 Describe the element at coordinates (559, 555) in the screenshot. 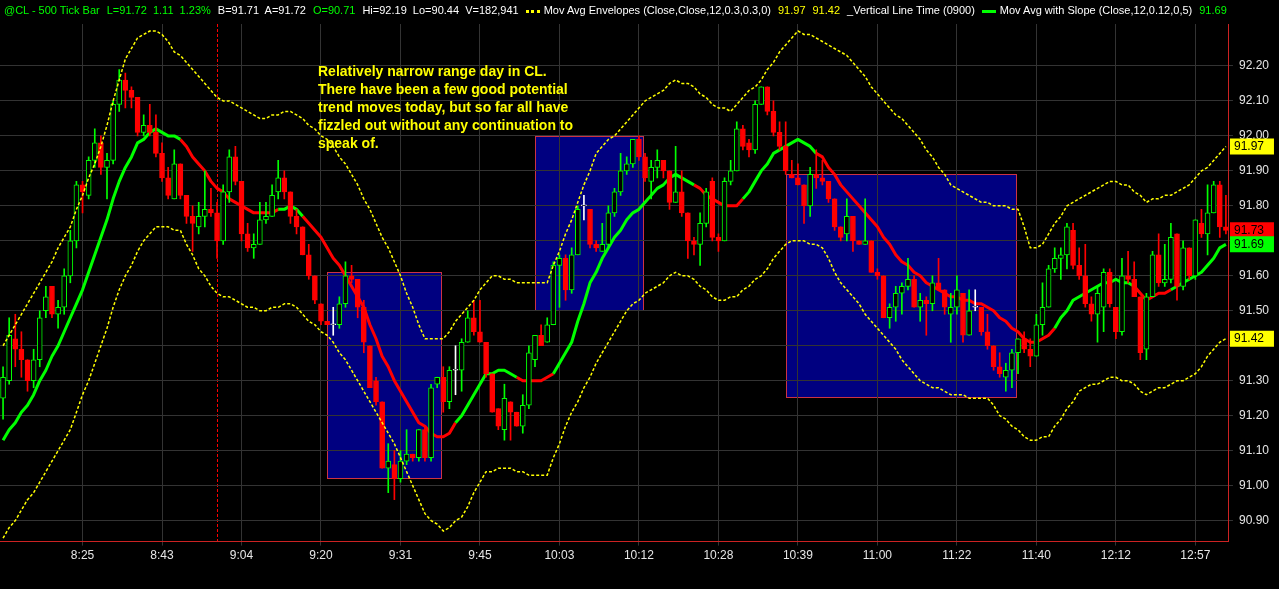

I see `x-tick-label: 10:03` at that location.